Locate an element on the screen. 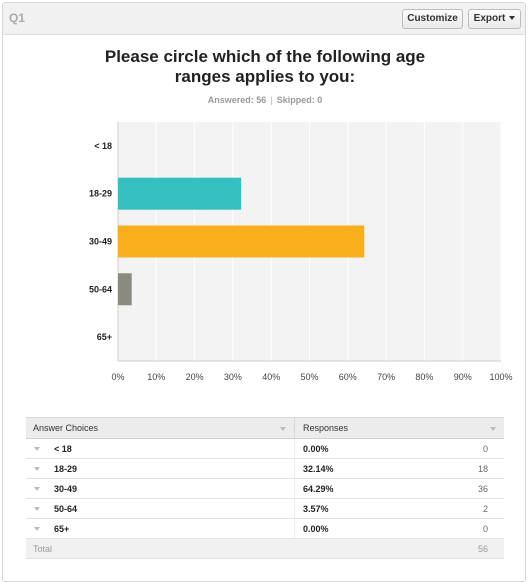 The height and width of the screenshot is (586, 530). total-spacer is located at coordinates (369, 549).